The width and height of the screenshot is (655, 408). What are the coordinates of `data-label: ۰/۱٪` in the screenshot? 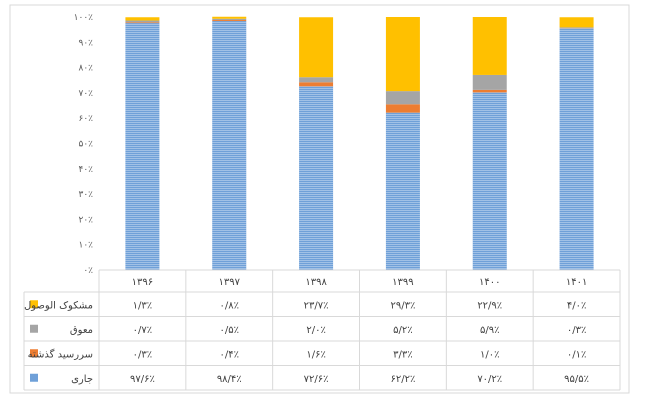 It's located at (576, 354).